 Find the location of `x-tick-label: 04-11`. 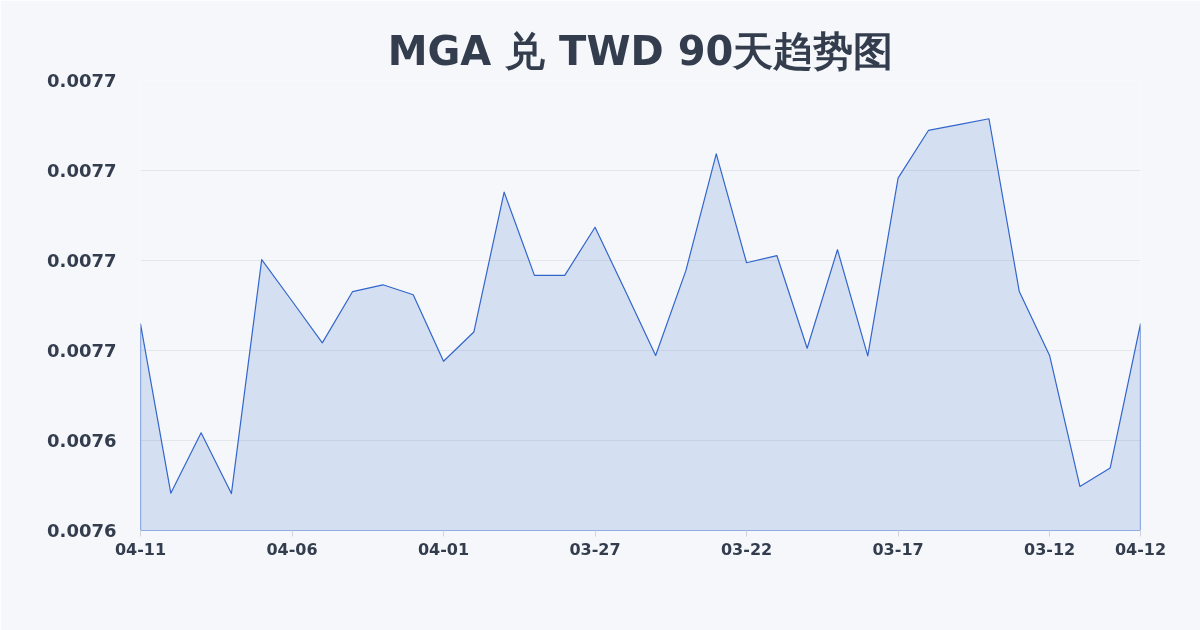

x-tick-label: 04-11 is located at coordinates (140, 549).